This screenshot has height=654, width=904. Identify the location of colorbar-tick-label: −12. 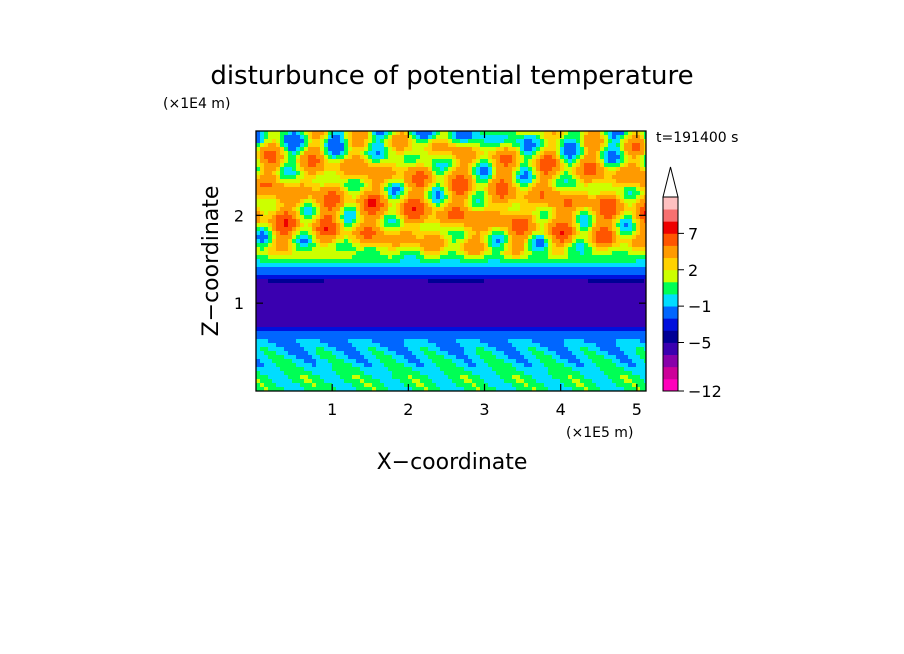
(705, 391).